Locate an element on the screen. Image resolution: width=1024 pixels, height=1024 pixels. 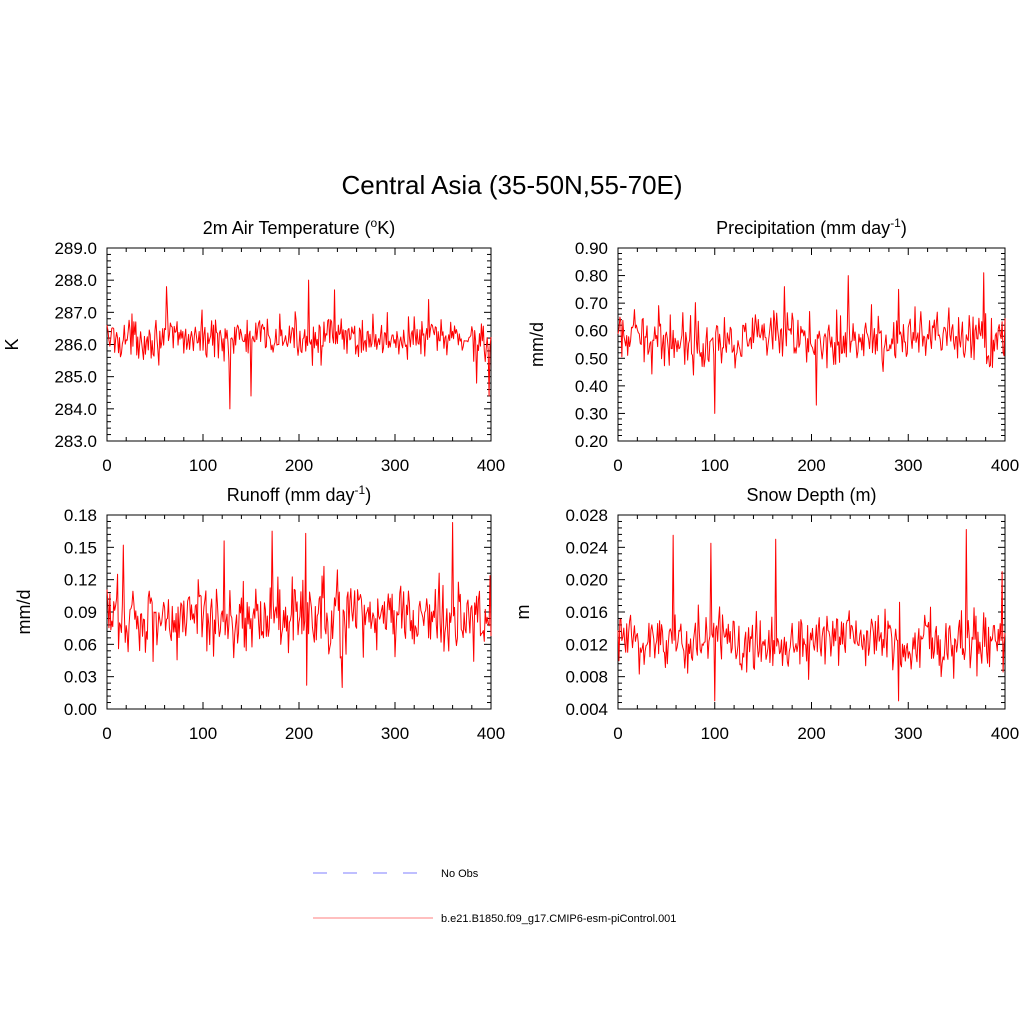
figure-title: Central Asia (35-50N,55-70E) is located at coordinates (511, 185).